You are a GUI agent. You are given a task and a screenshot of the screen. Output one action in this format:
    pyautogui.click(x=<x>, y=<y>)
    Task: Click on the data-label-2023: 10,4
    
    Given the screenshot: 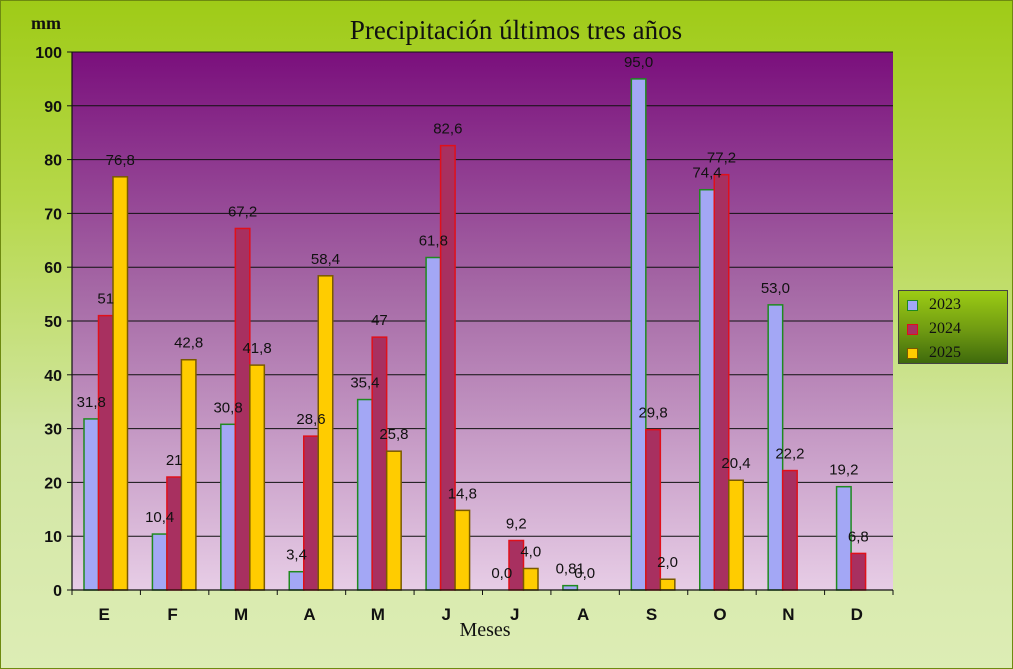 What is the action you would take?
    pyautogui.click(x=159, y=517)
    